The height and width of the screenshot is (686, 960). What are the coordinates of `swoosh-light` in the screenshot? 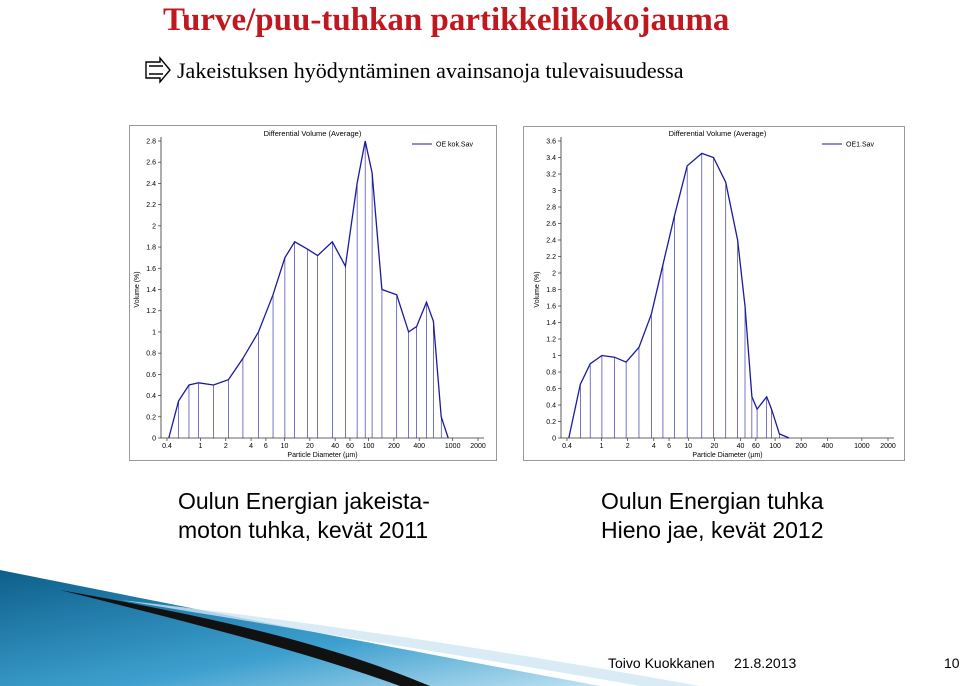 It's located at (410, 643).